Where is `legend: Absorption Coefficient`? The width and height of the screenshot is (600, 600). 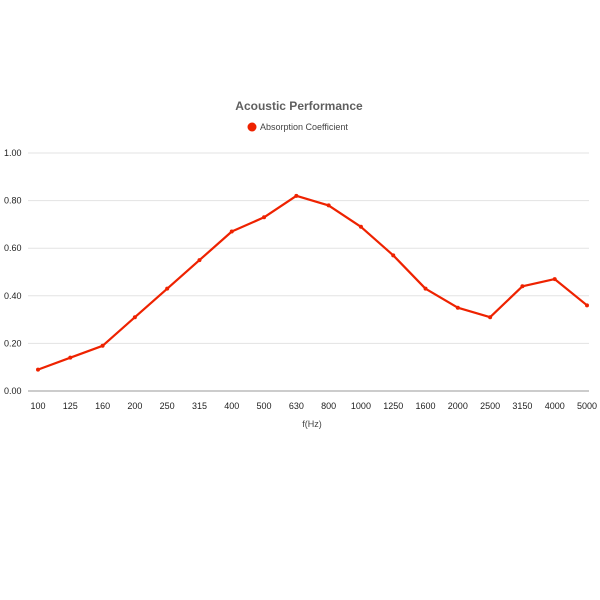
legend: Absorption Coefficient is located at coordinates (298, 127).